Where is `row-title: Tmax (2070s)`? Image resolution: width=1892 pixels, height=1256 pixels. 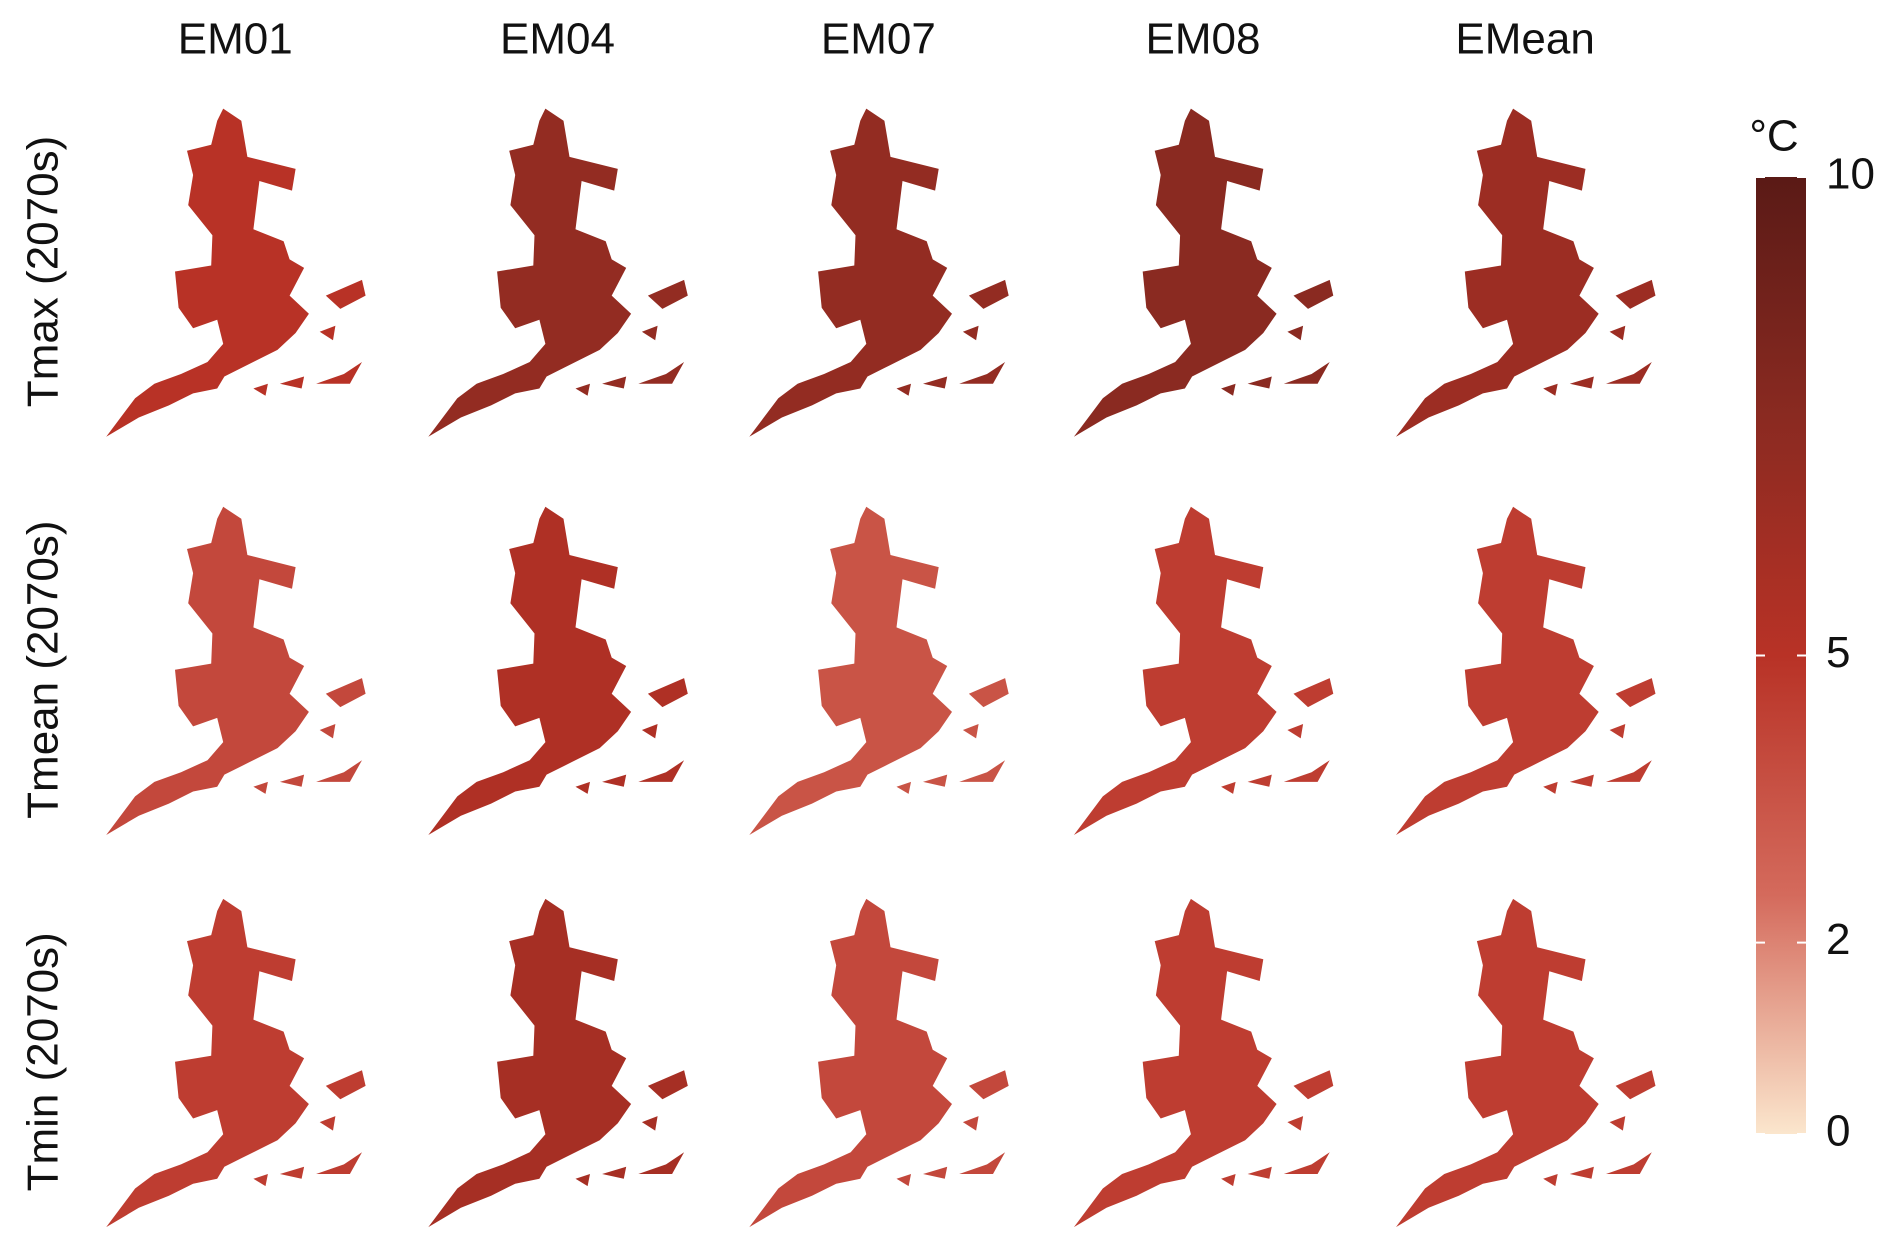
row-title: Tmax (2070s) is located at coordinates (43, 271).